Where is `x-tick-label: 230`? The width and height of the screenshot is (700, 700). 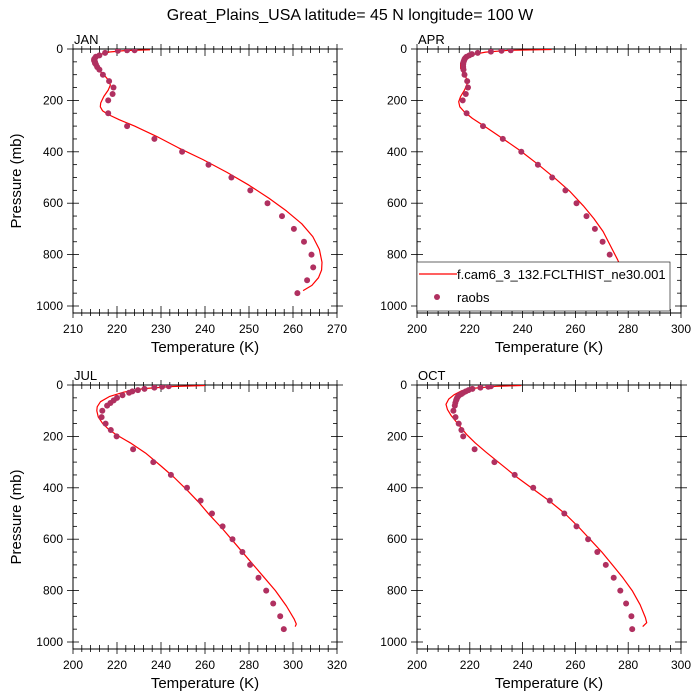
x-tick-label: 230 is located at coordinates (161, 329).